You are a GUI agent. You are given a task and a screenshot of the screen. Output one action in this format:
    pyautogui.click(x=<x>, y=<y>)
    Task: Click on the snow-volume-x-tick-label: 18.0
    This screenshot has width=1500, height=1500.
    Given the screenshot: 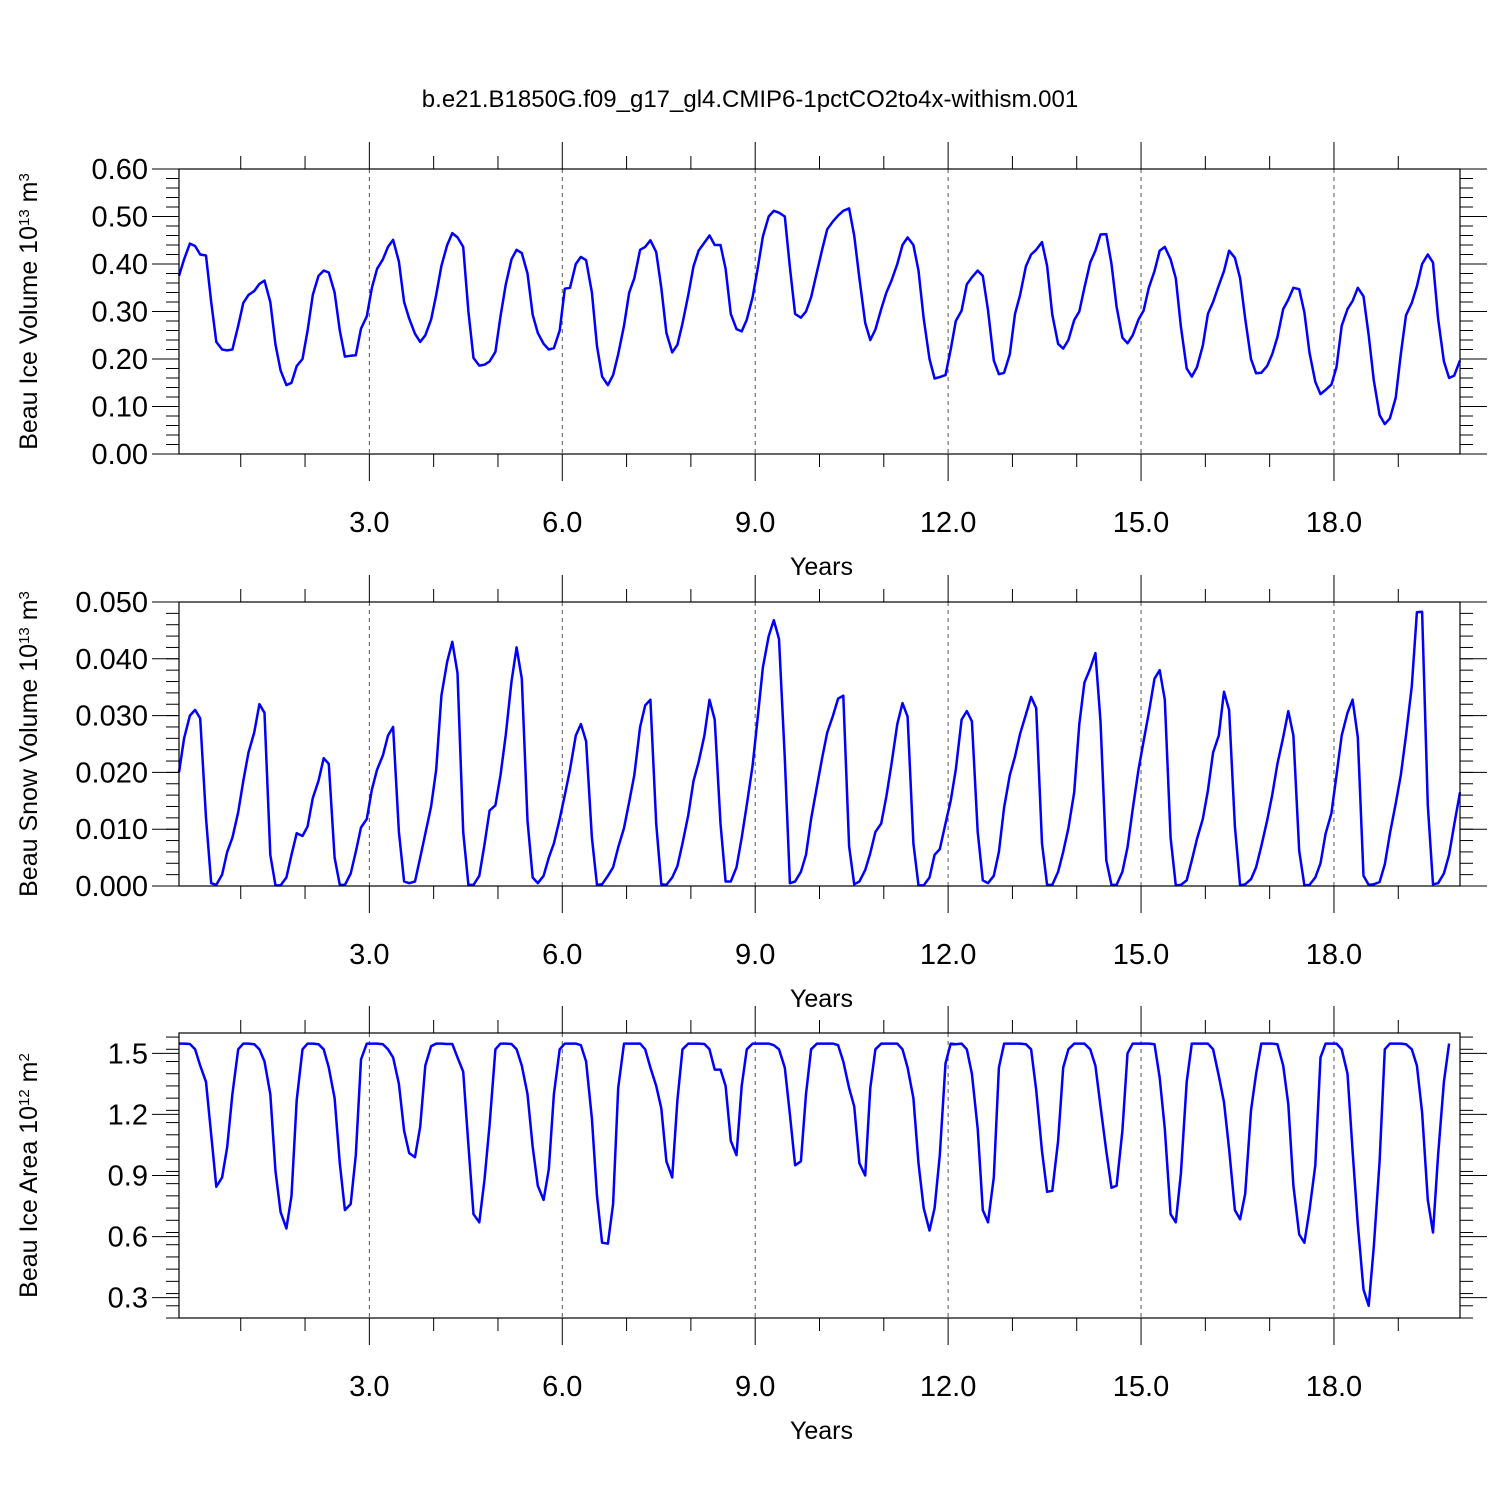 What is the action you would take?
    pyautogui.click(x=1334, y=955)
    